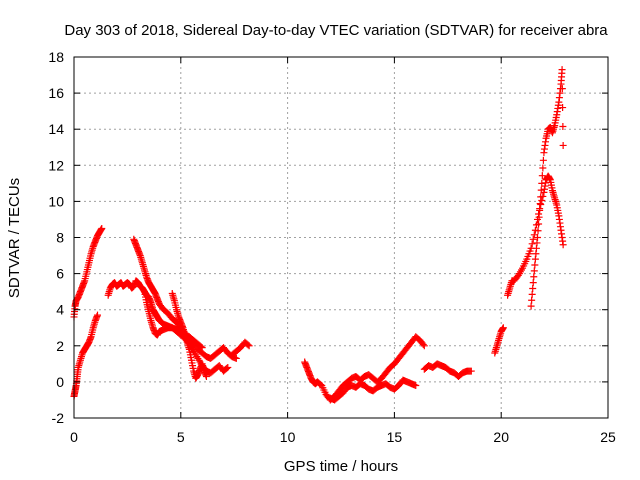 The width and height of the screenshot is (640, 480). I want to click on y-tick-label: 4, so click(60, 310).